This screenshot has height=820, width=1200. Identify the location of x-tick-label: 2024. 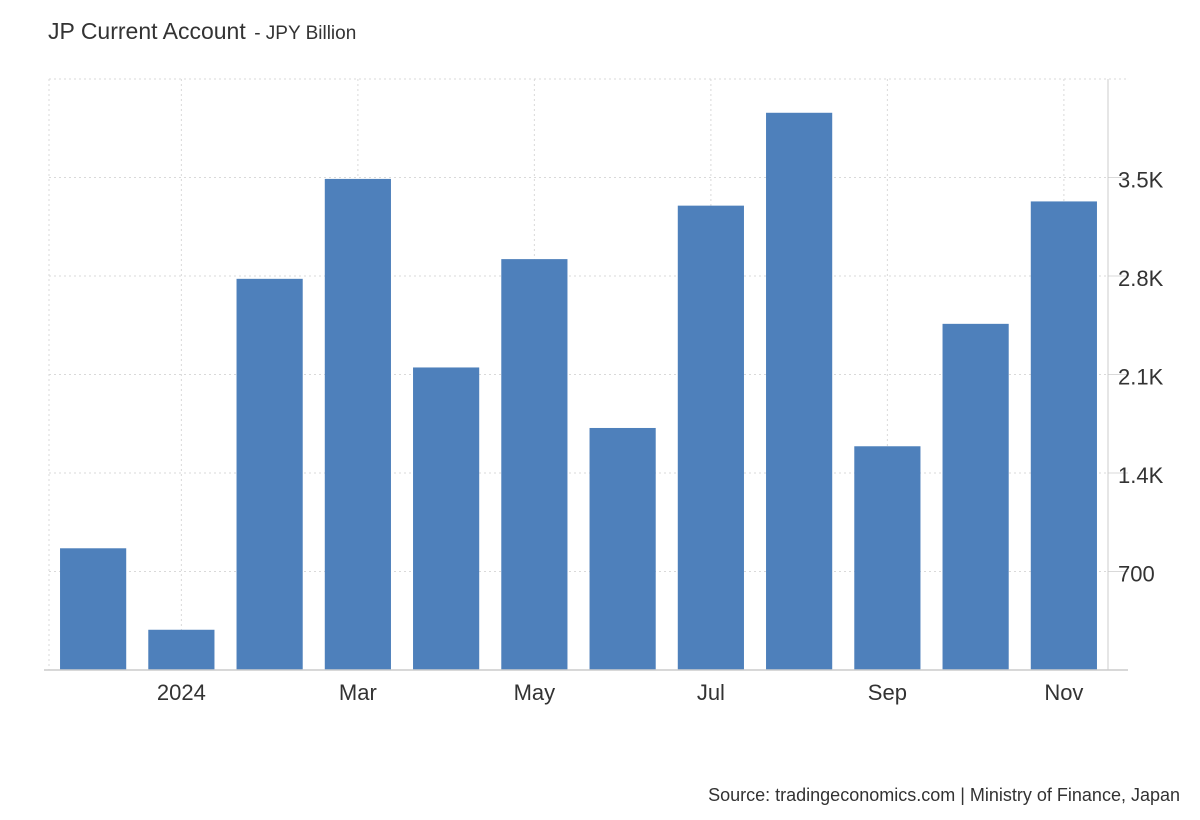
(181, 692).